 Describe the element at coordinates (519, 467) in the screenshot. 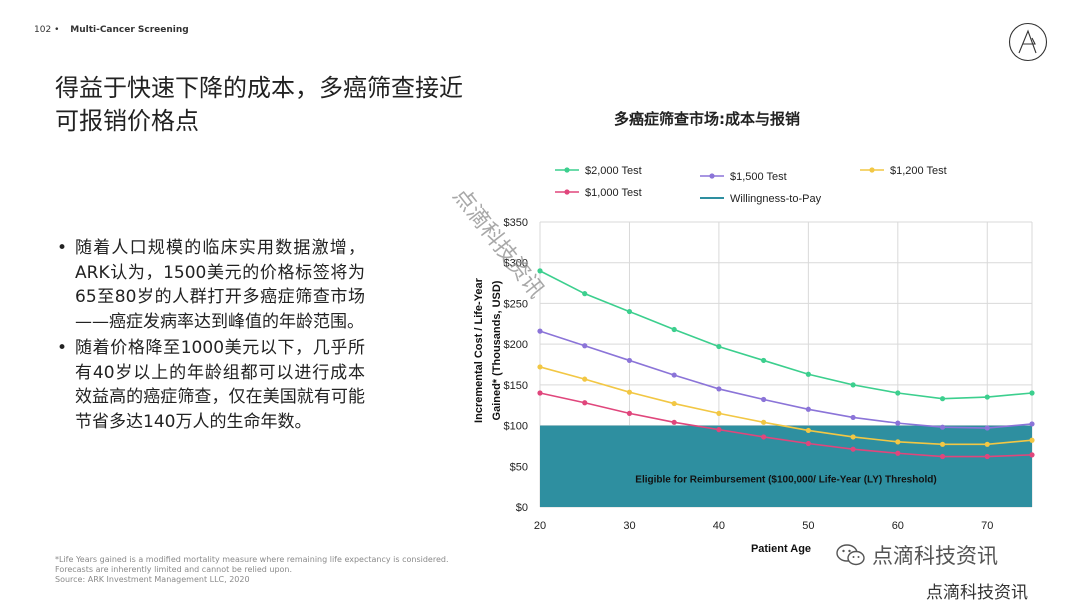

I see `y-tick-label: $50` at that location.